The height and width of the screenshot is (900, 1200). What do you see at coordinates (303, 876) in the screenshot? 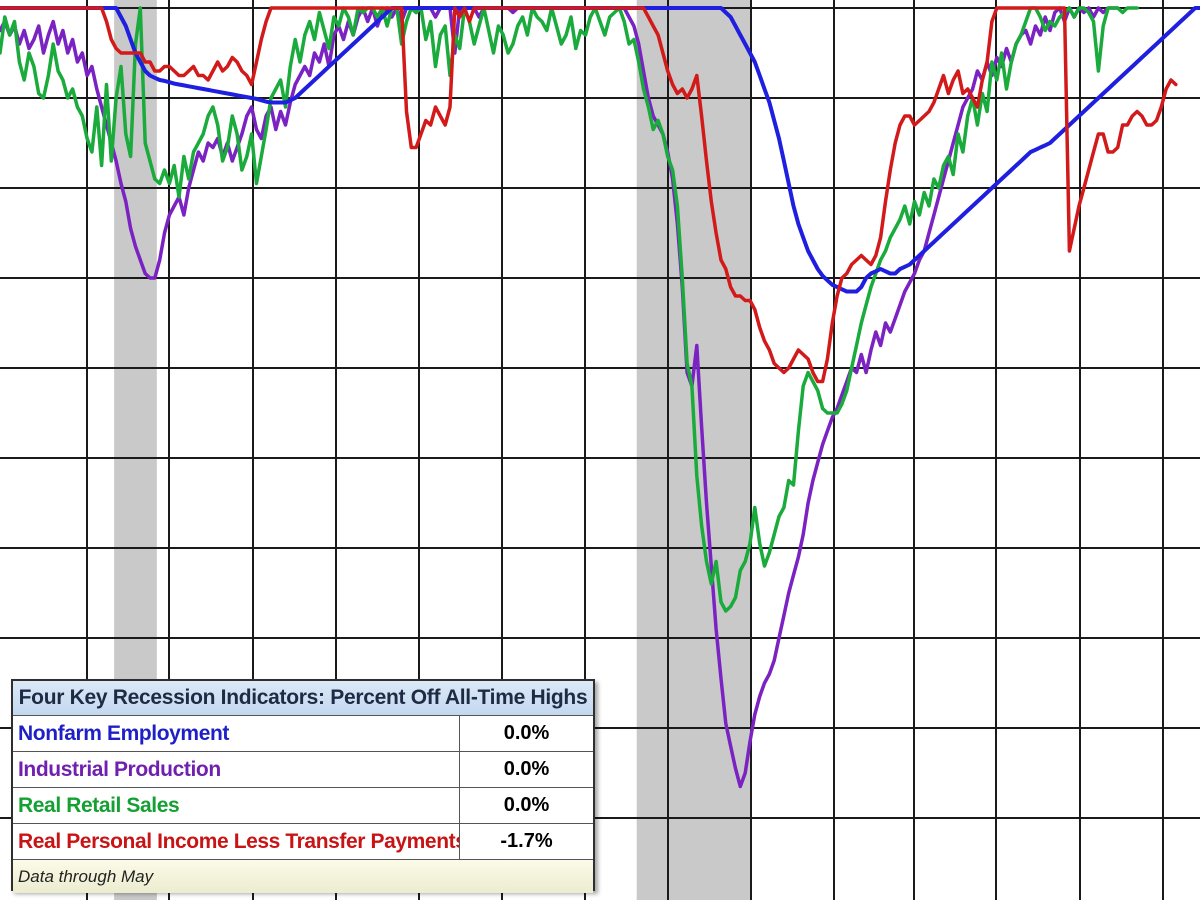
I see `data-through-note: Data through May` at bounding box center [303, 876].